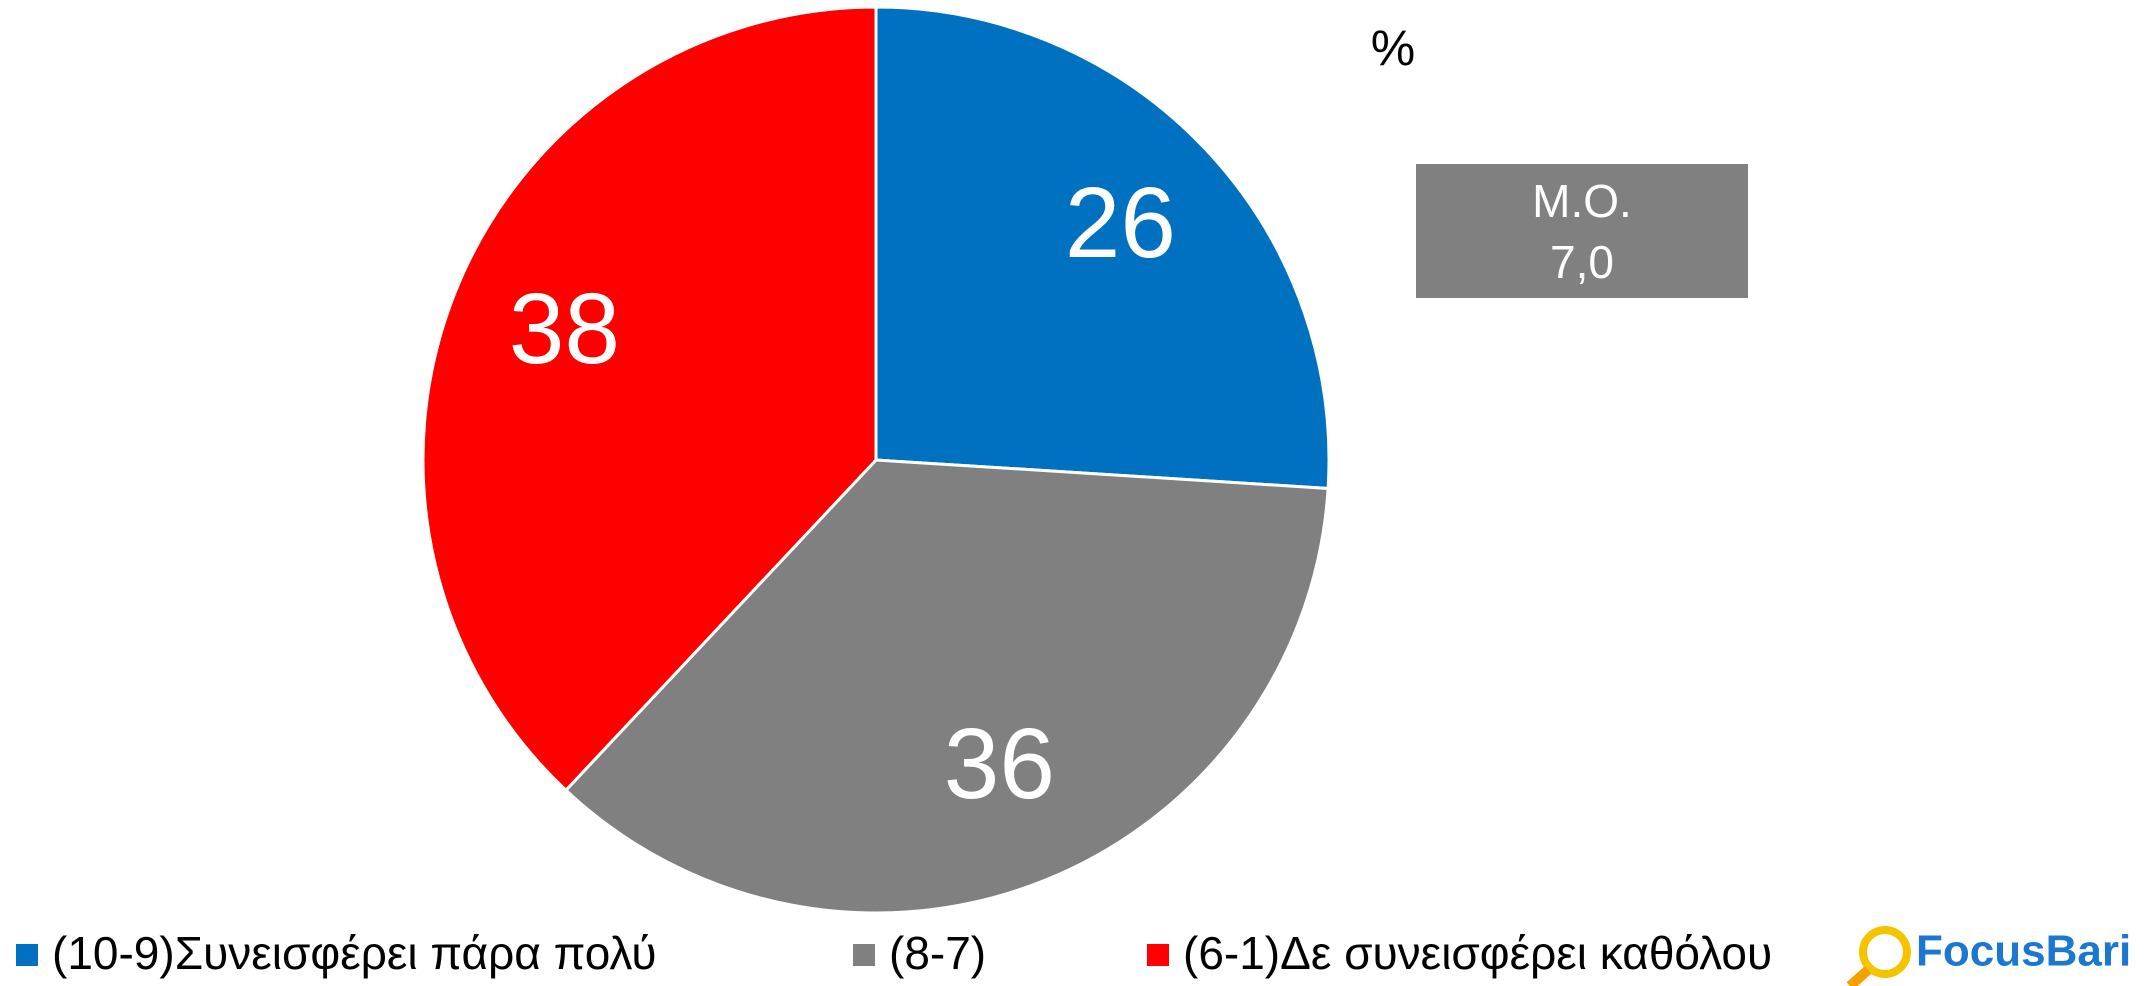  Describe the element at coordinates (1477, 953) in the screenshot. I see `legend-label: (6-1)Δε συνεισφέρει καθόλου` at that location.